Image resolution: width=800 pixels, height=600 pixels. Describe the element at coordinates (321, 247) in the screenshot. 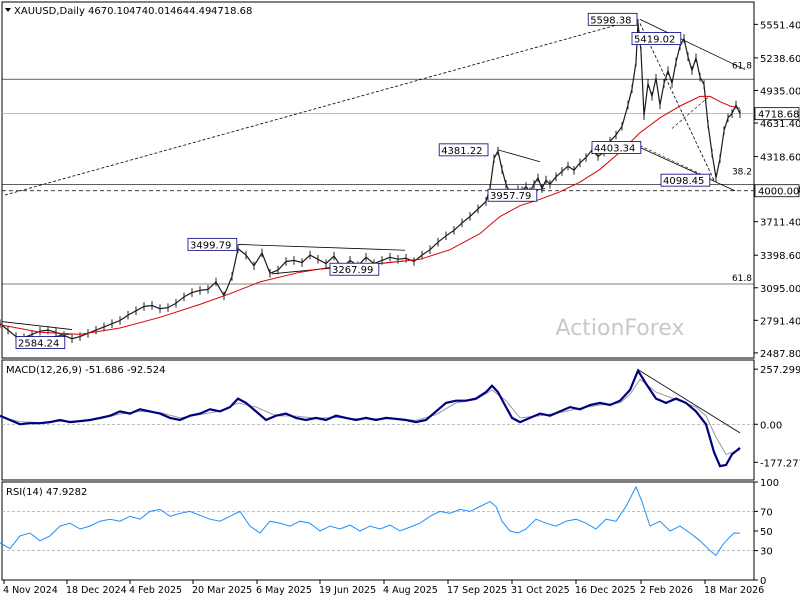

I see `triangle-top-mid` at that location.